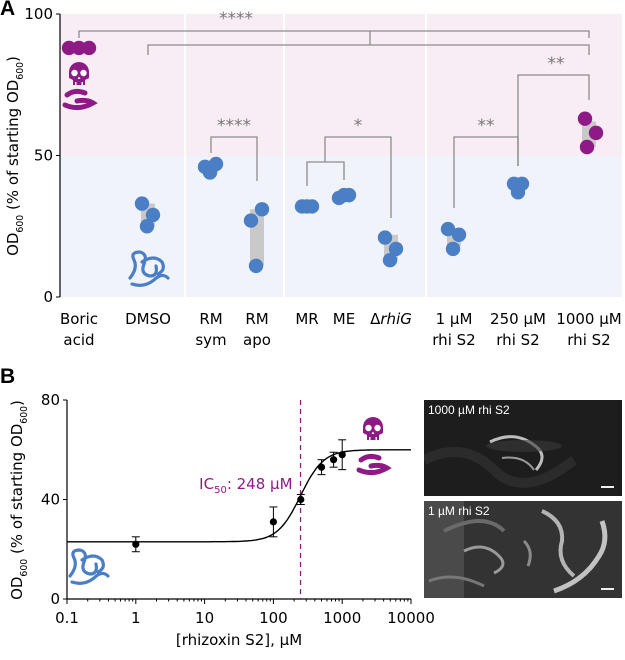 The image size is (625, 660). Describe the element at coordinates (518, 319) in the screenshot. I see `x-category-label: 250 µM` at that location.